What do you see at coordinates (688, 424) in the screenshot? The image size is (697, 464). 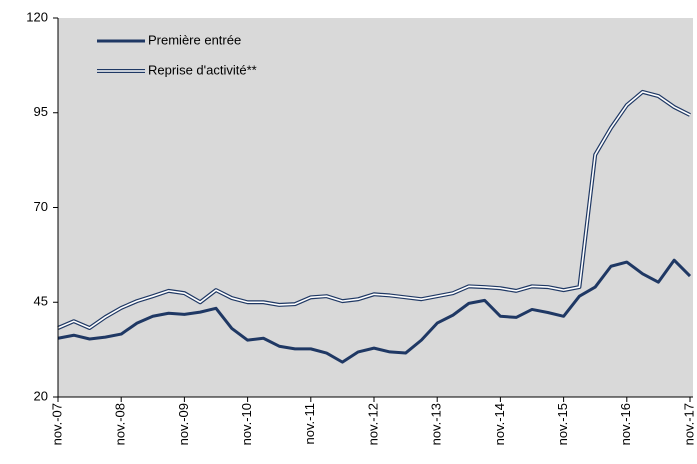 I see `x-tick-label: nov.-17` at bounding box center [688, 424].